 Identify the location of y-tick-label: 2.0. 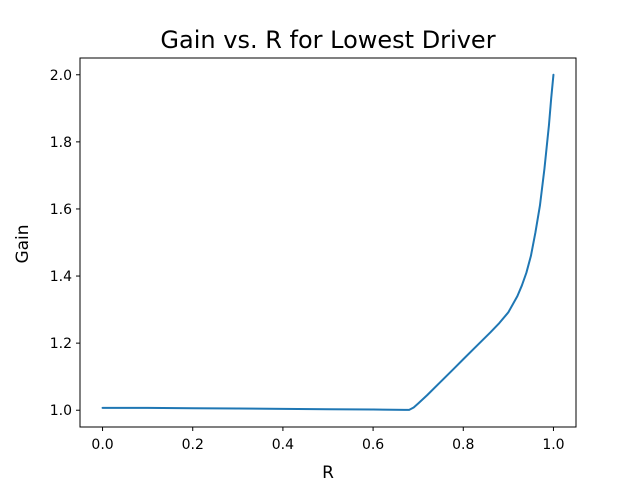
(61, 76).